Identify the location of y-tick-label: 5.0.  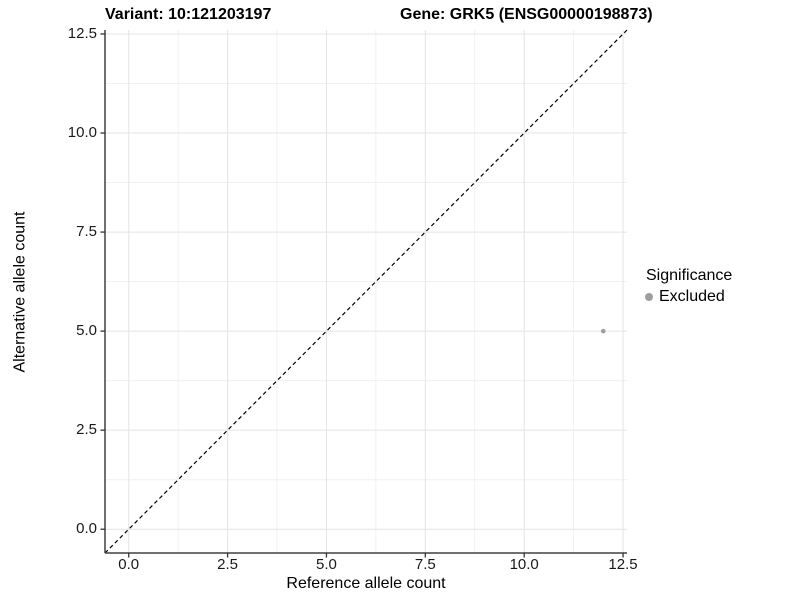
(86, 331).